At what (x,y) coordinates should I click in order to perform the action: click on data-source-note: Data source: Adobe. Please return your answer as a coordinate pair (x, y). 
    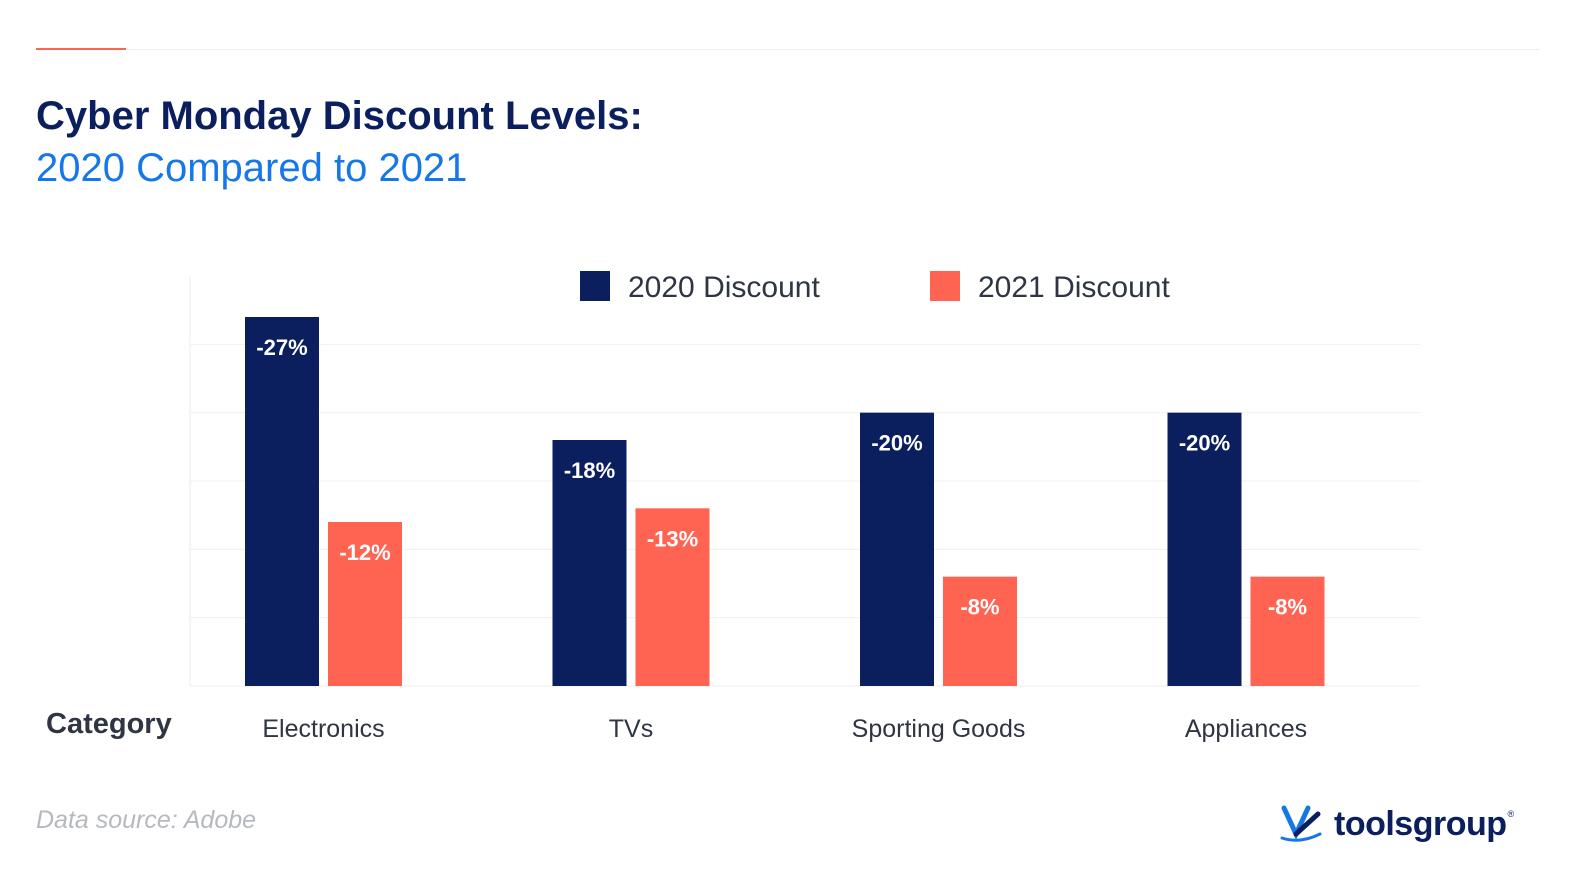
    Looking at the image, I should click on (146, 820).